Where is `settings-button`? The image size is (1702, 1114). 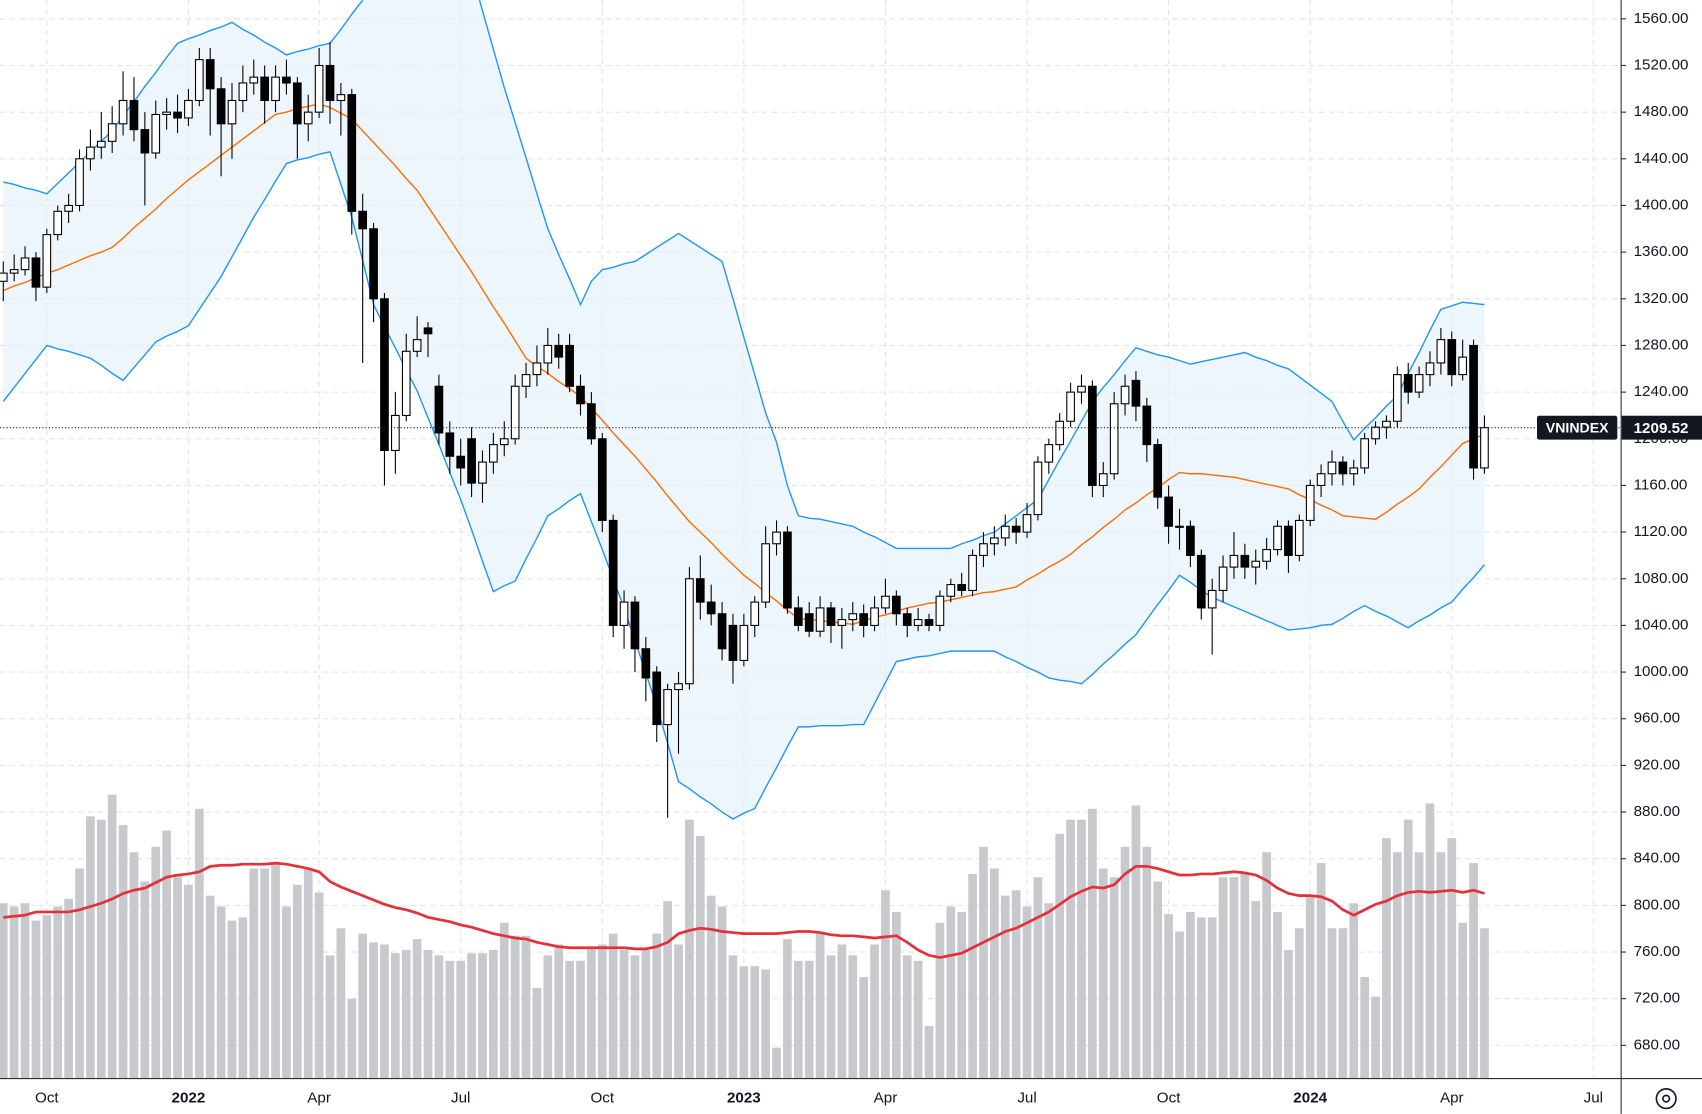
settings-button is located at coordinates (1666, 1099).